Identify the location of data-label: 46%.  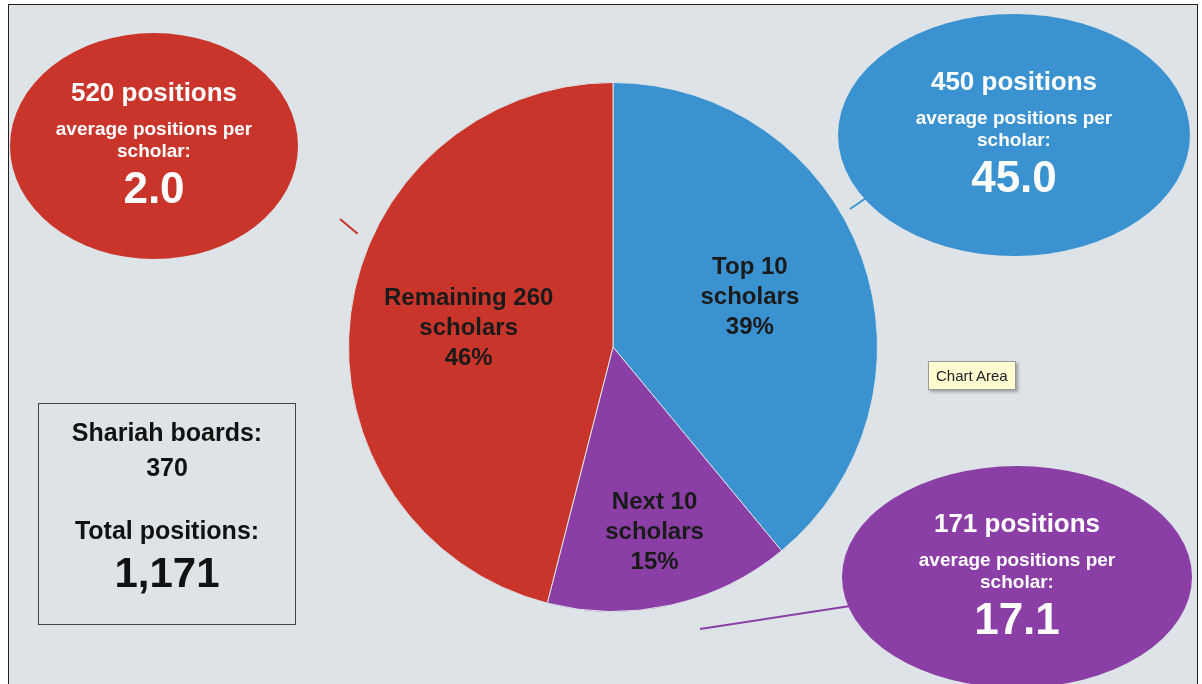
(468, 357).